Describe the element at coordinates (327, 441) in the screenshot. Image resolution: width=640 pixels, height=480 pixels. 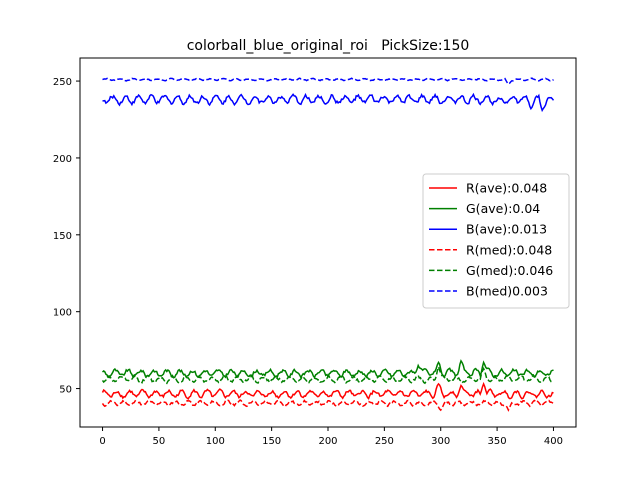
I see `x-tick-label: 200` at that location.